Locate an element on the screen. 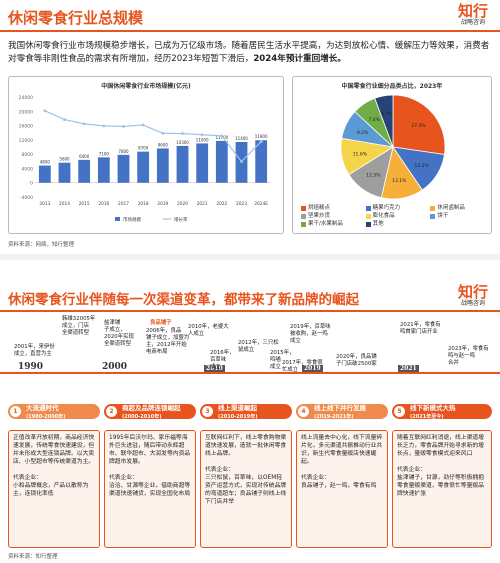 This screenshot has height=563, width=500. pie-chart-svg: 27.3% 13.2% 13.1% 12.5% 11.6% 9.2% 7.4%5.7% is located at coordinates (393, 147).